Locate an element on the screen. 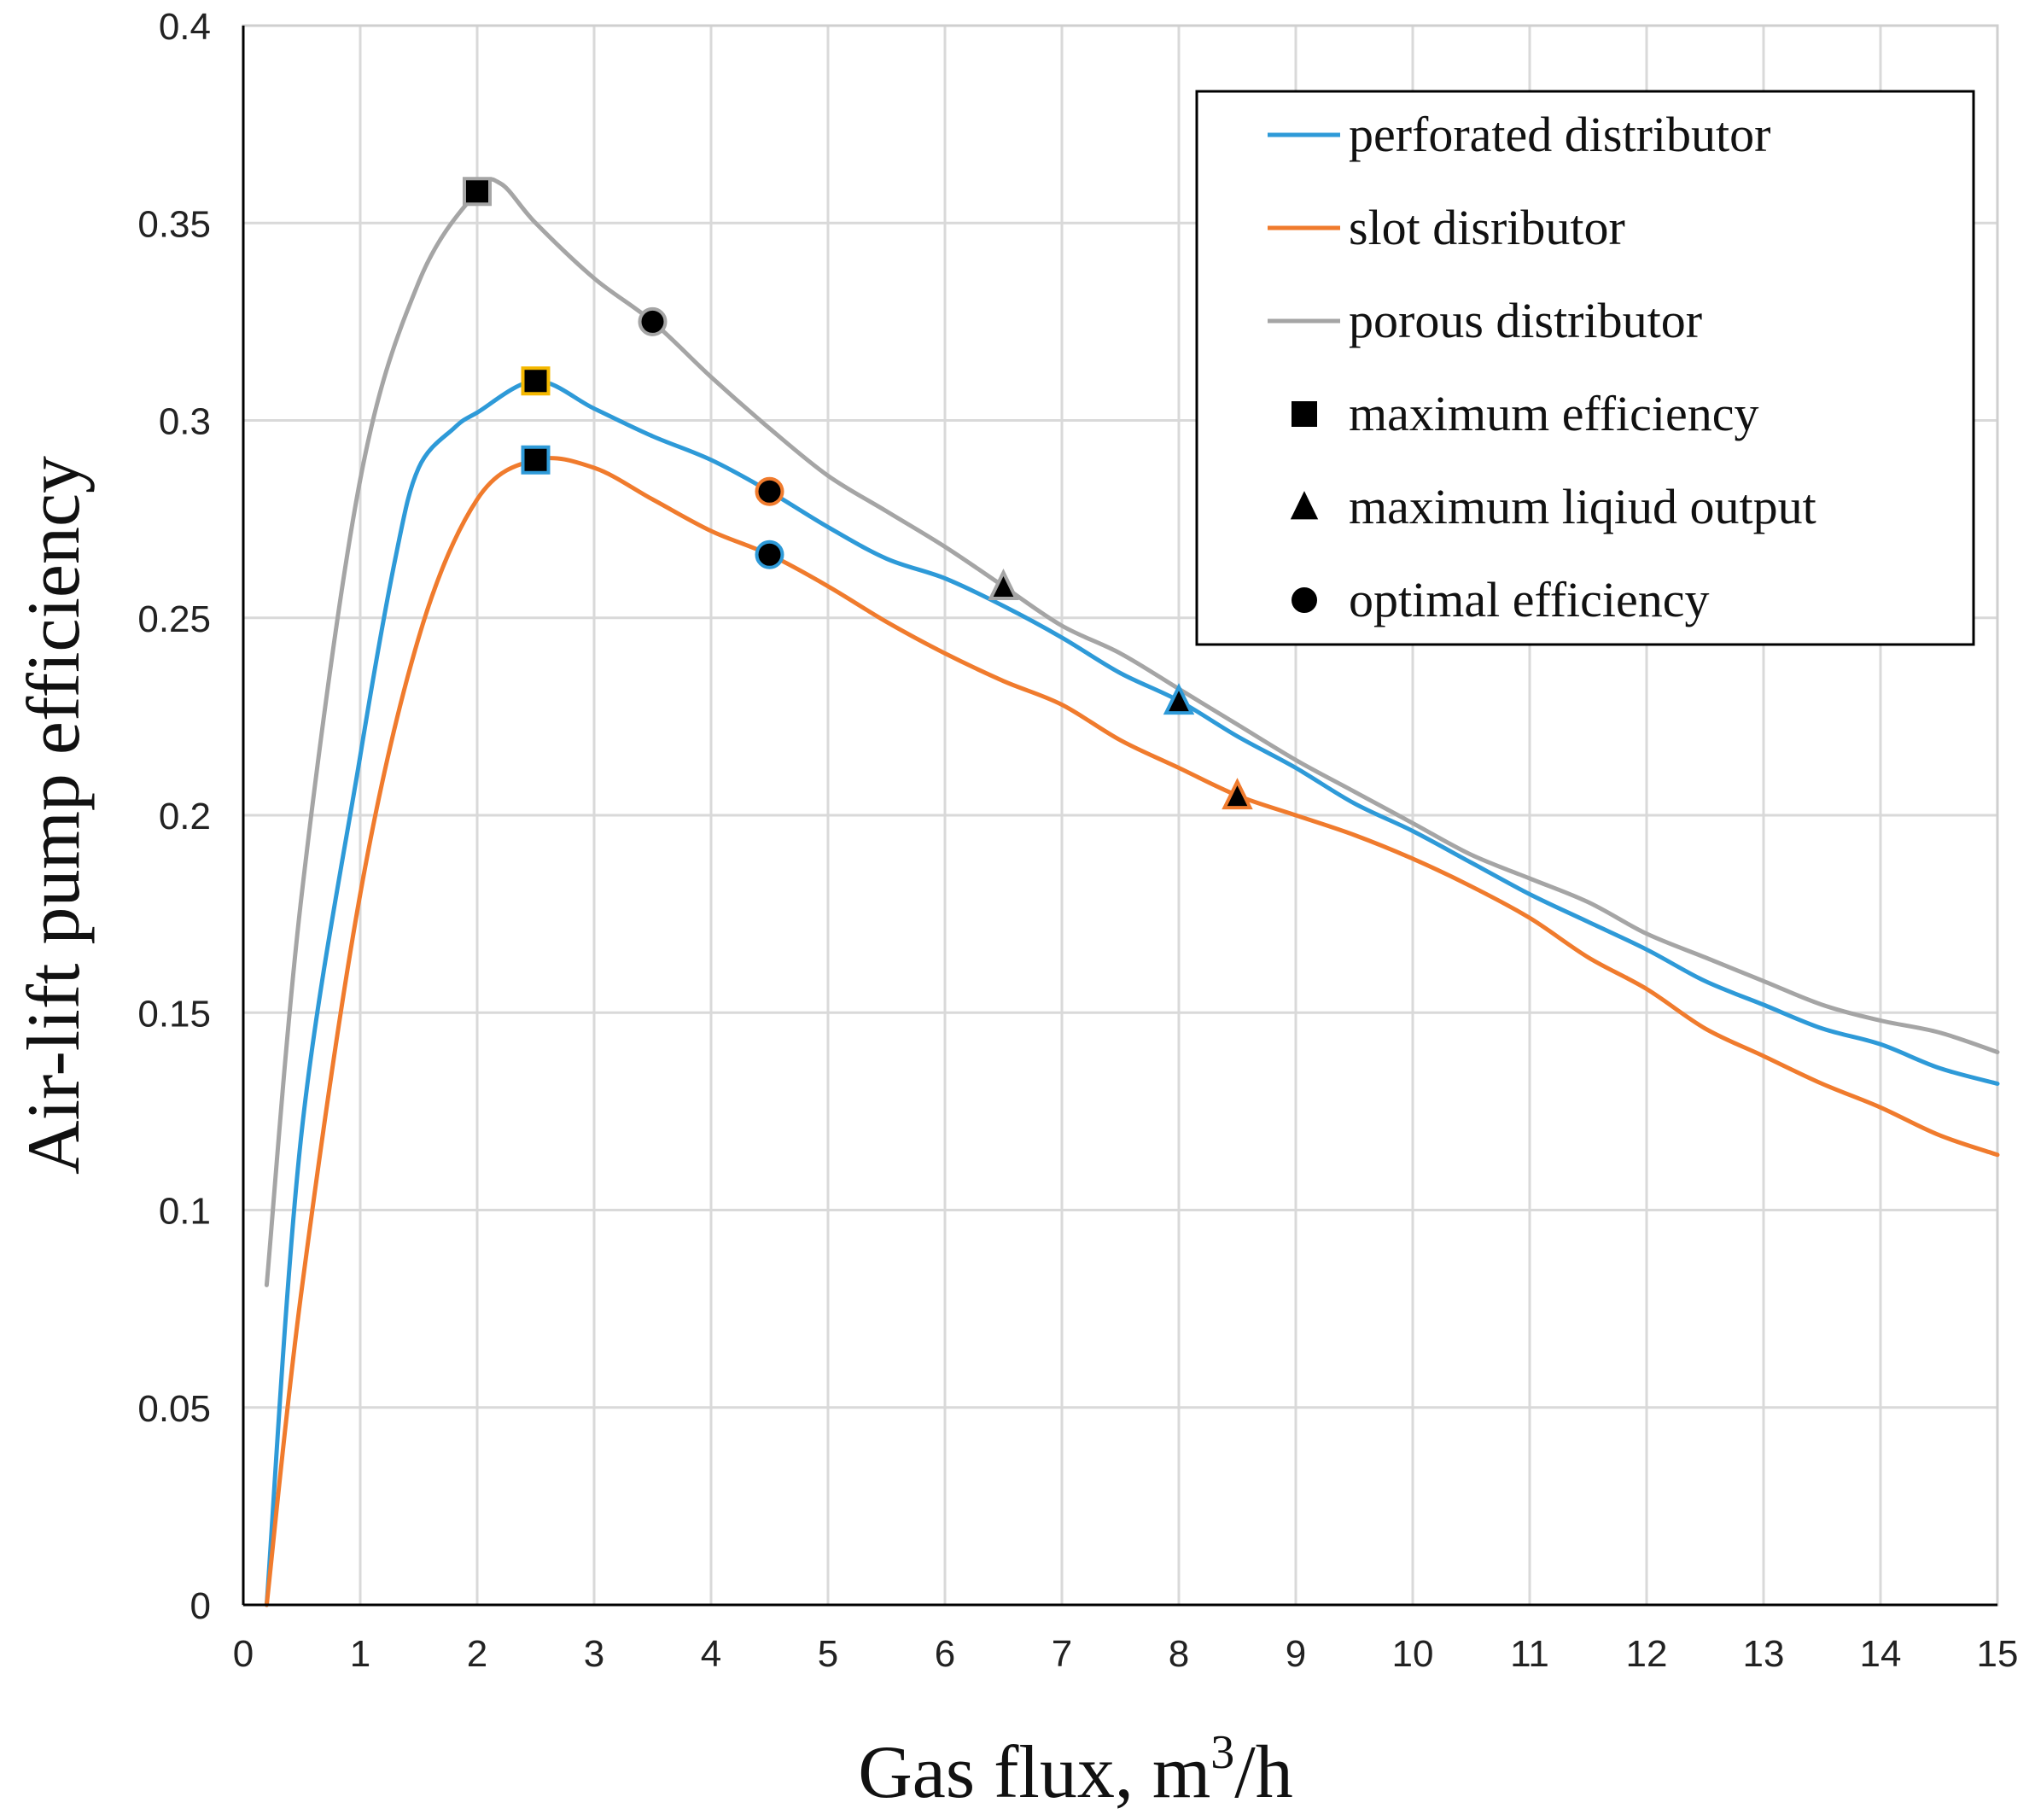  y-axis-title: Air-lift pump efficiency is located at coordinates (54, 815).